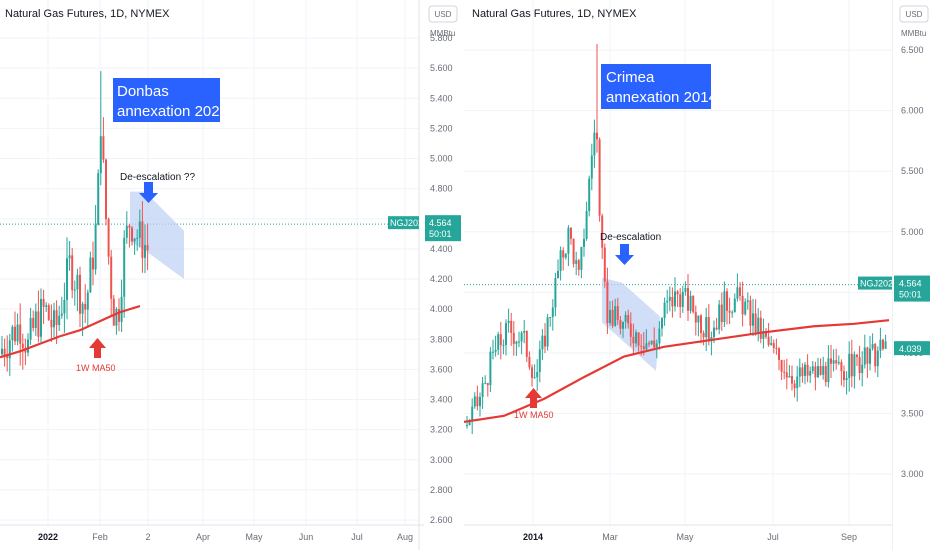 Image resolution: width=932 pixels, height=550 pixels. What do you see at coordinates (441, 460) in the screenshot?
I see `y-tick-left: 3.000` at bounding box center [441, 460].